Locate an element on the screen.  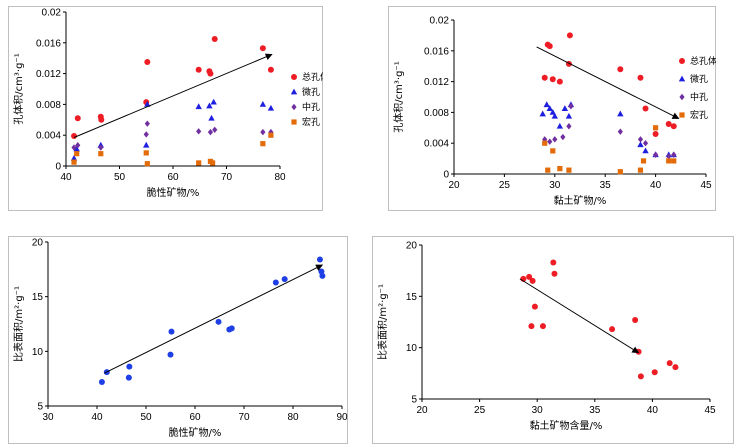
chart-d-x-label: 黏土矿物含量/% is located at coordinates (566, 425).